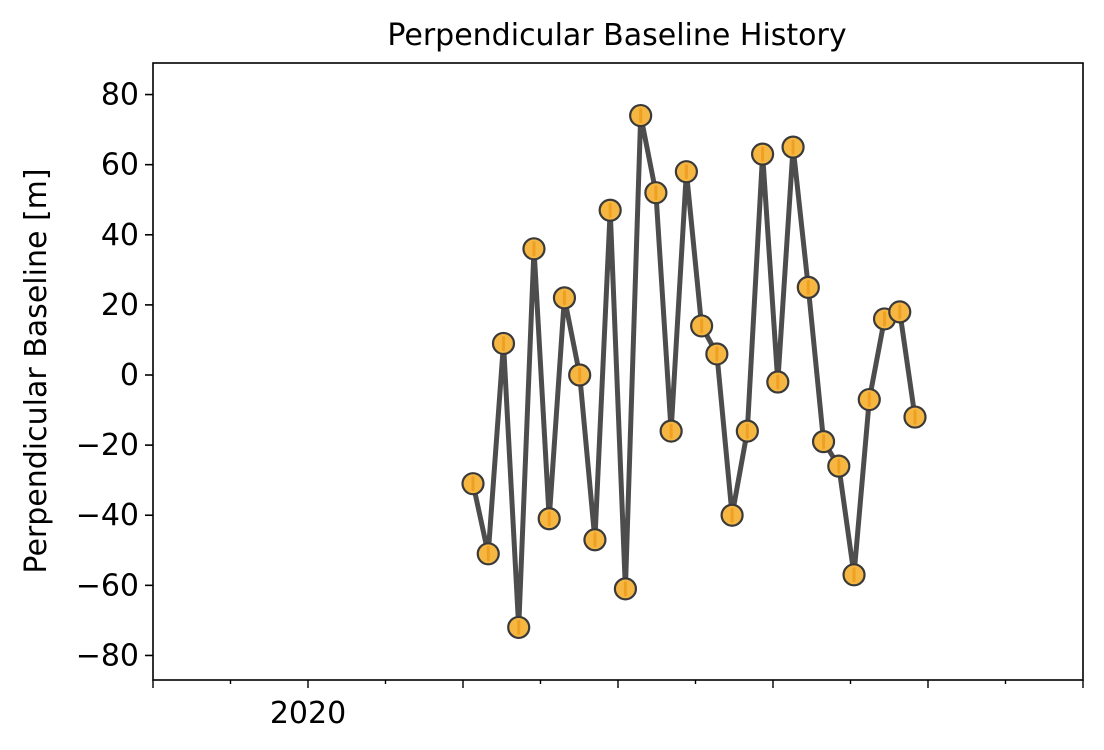  I want to click on y-tick-label: 60, so click(120, 165).